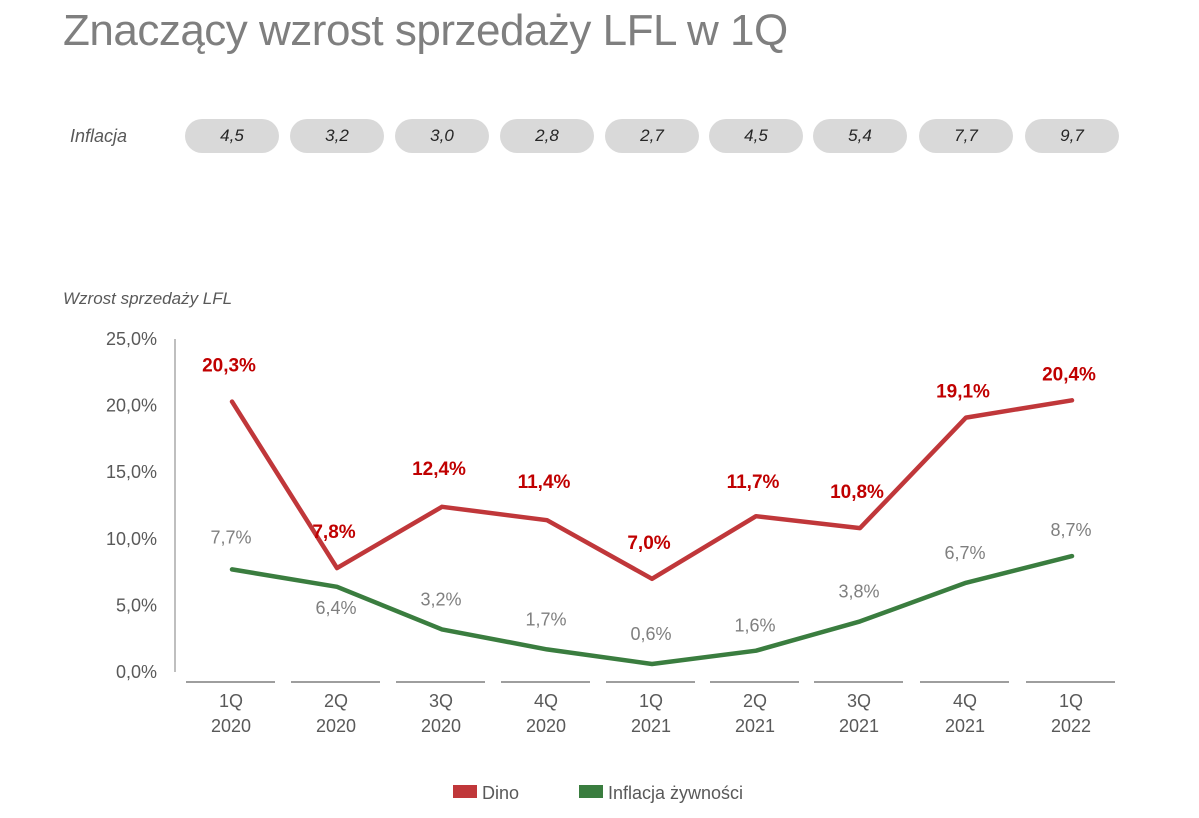 The width and height of the screenshot is (1199, 818). What do you see at coordinates (857, 492) in the screenshot?
I see `data-label-dino: 10,8%` at bounding box center [857, 492].